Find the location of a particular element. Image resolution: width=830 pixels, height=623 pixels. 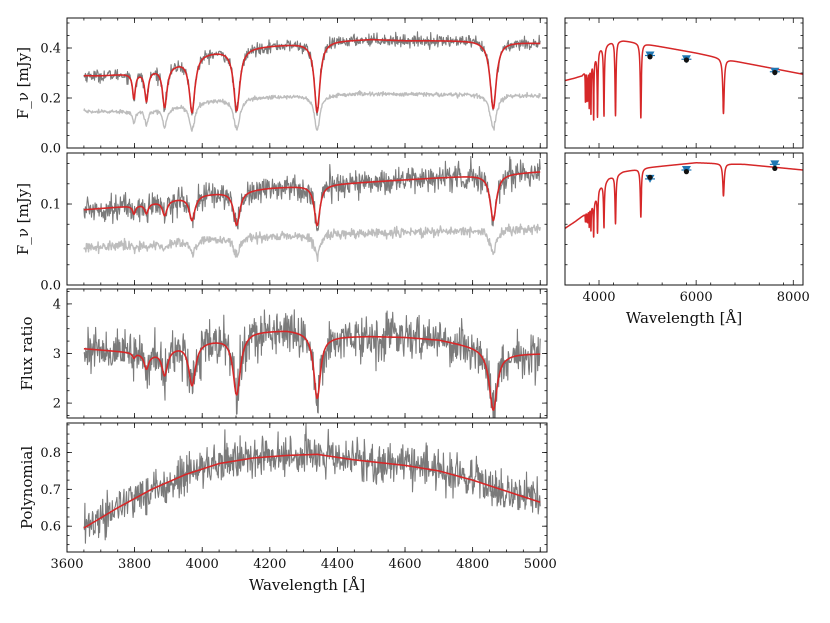

panel-sed-bright is located at coordinates (684, 83).